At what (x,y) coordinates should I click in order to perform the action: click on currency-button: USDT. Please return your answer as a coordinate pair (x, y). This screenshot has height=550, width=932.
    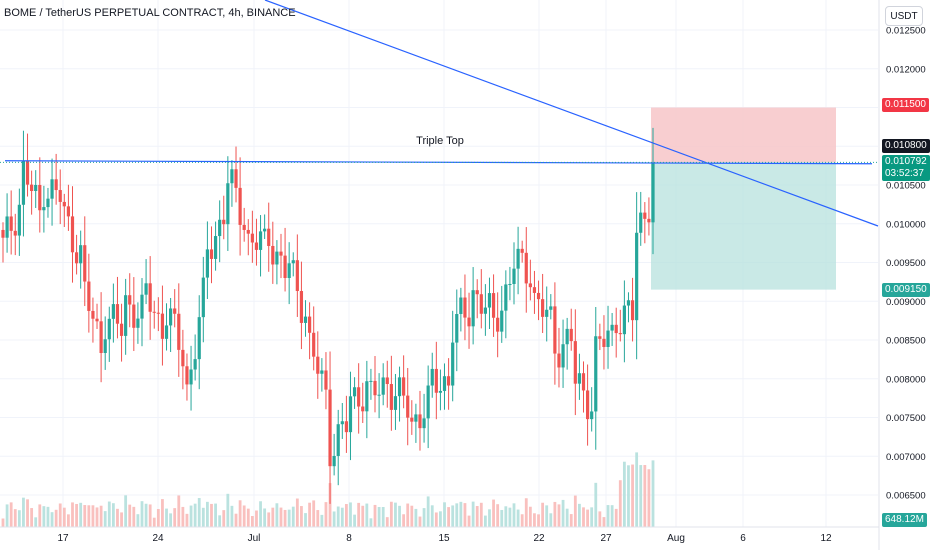
    Looking at the image, I should click on (904, 16).